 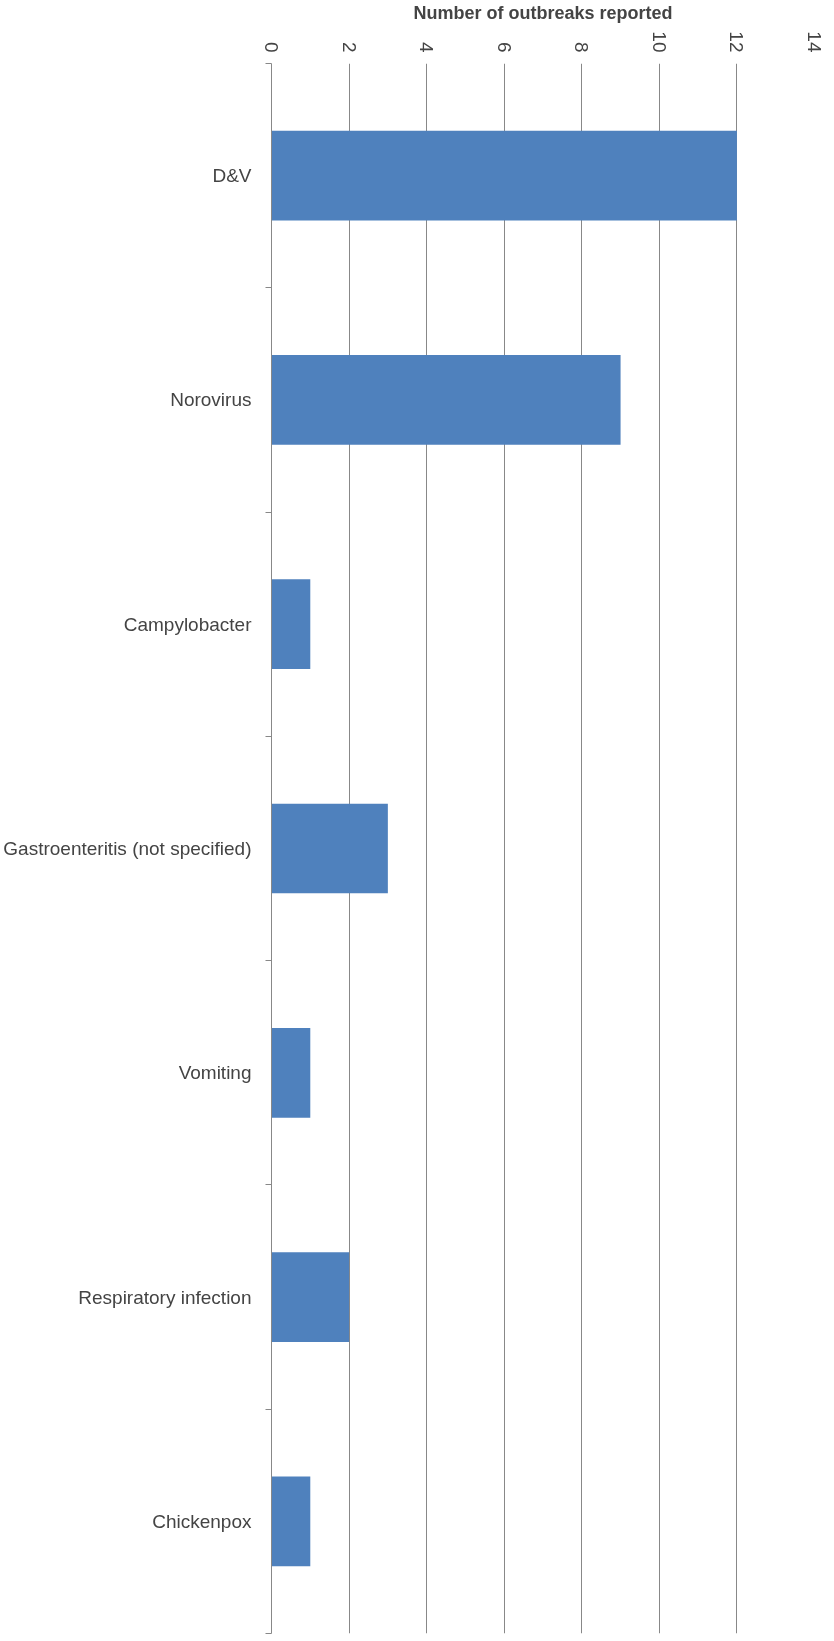 I want to click on x-tick-label: 0, so click(x=271, y=47).